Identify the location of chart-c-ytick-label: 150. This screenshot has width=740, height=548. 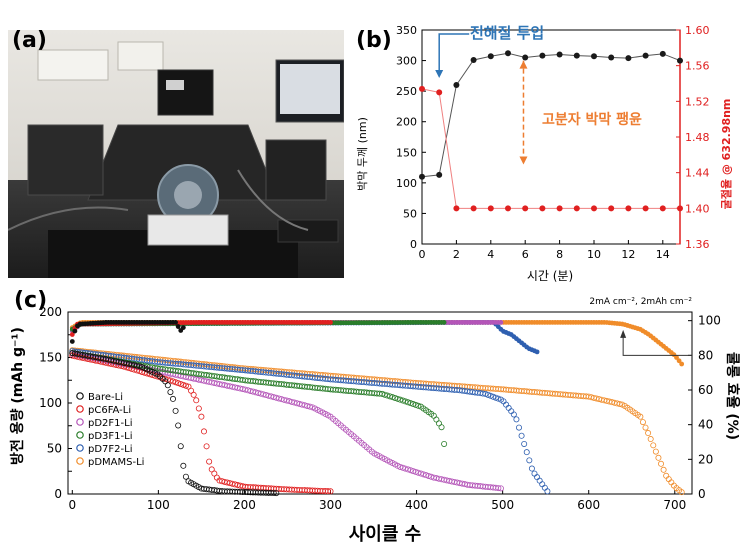
(50, 358).